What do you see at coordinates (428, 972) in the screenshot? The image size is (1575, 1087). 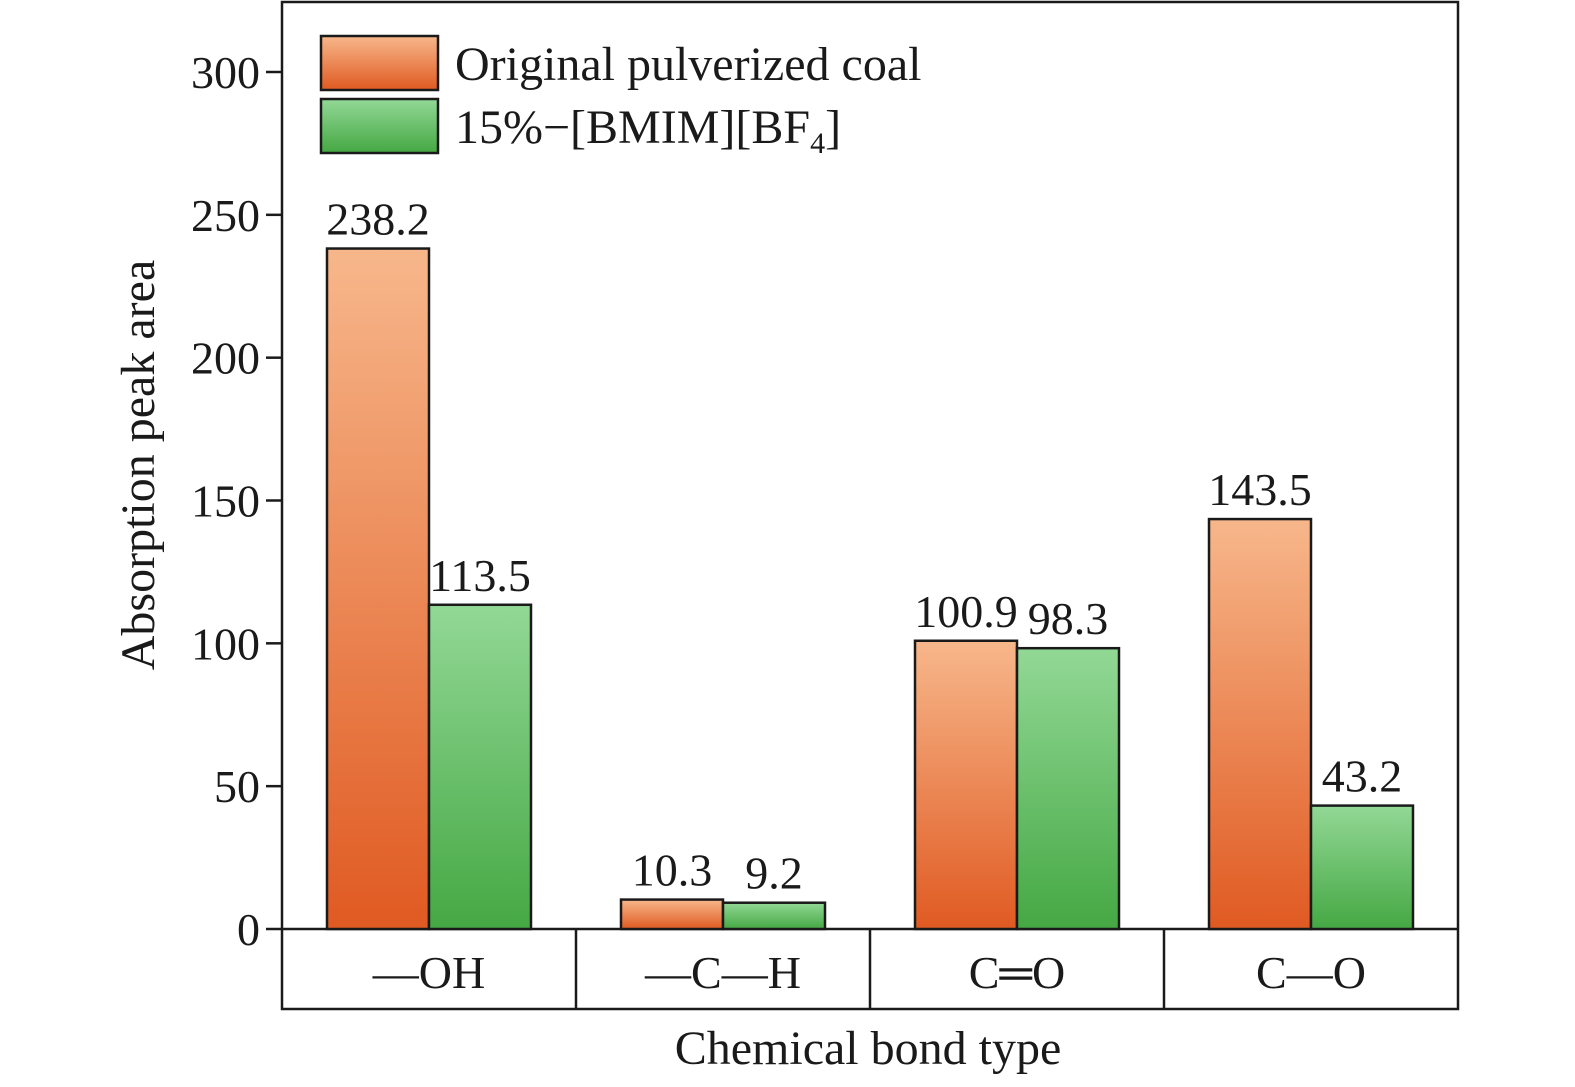 I see `x-tick-label: —OH` at bounding box center [428, 972].